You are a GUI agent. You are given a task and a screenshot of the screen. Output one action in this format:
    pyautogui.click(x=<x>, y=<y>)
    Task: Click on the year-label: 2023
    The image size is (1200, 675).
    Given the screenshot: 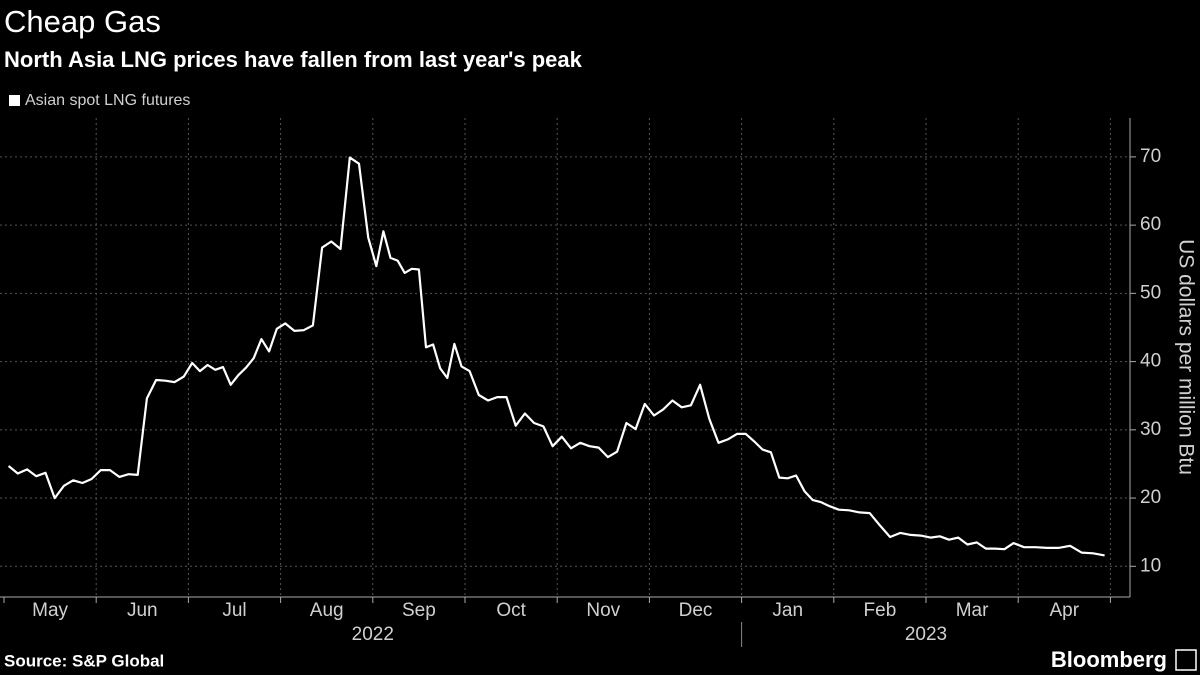 What is the action you would take?
    pyautogui.click(x=926, y=634)
    